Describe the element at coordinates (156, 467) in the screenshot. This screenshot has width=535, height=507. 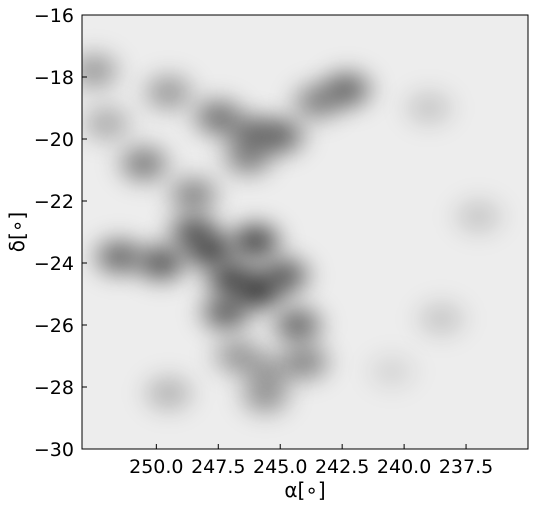
I see `x-tick-label: 250.0` at that location.